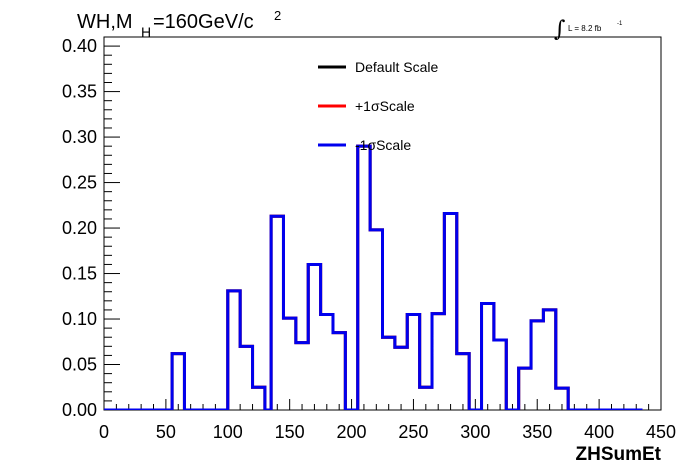 The height and width of the screenshot is (472, 696). Describe the element at coordinates (385, 106) in the screenshot. I see `legend-label-2: +1σScale` at that location.